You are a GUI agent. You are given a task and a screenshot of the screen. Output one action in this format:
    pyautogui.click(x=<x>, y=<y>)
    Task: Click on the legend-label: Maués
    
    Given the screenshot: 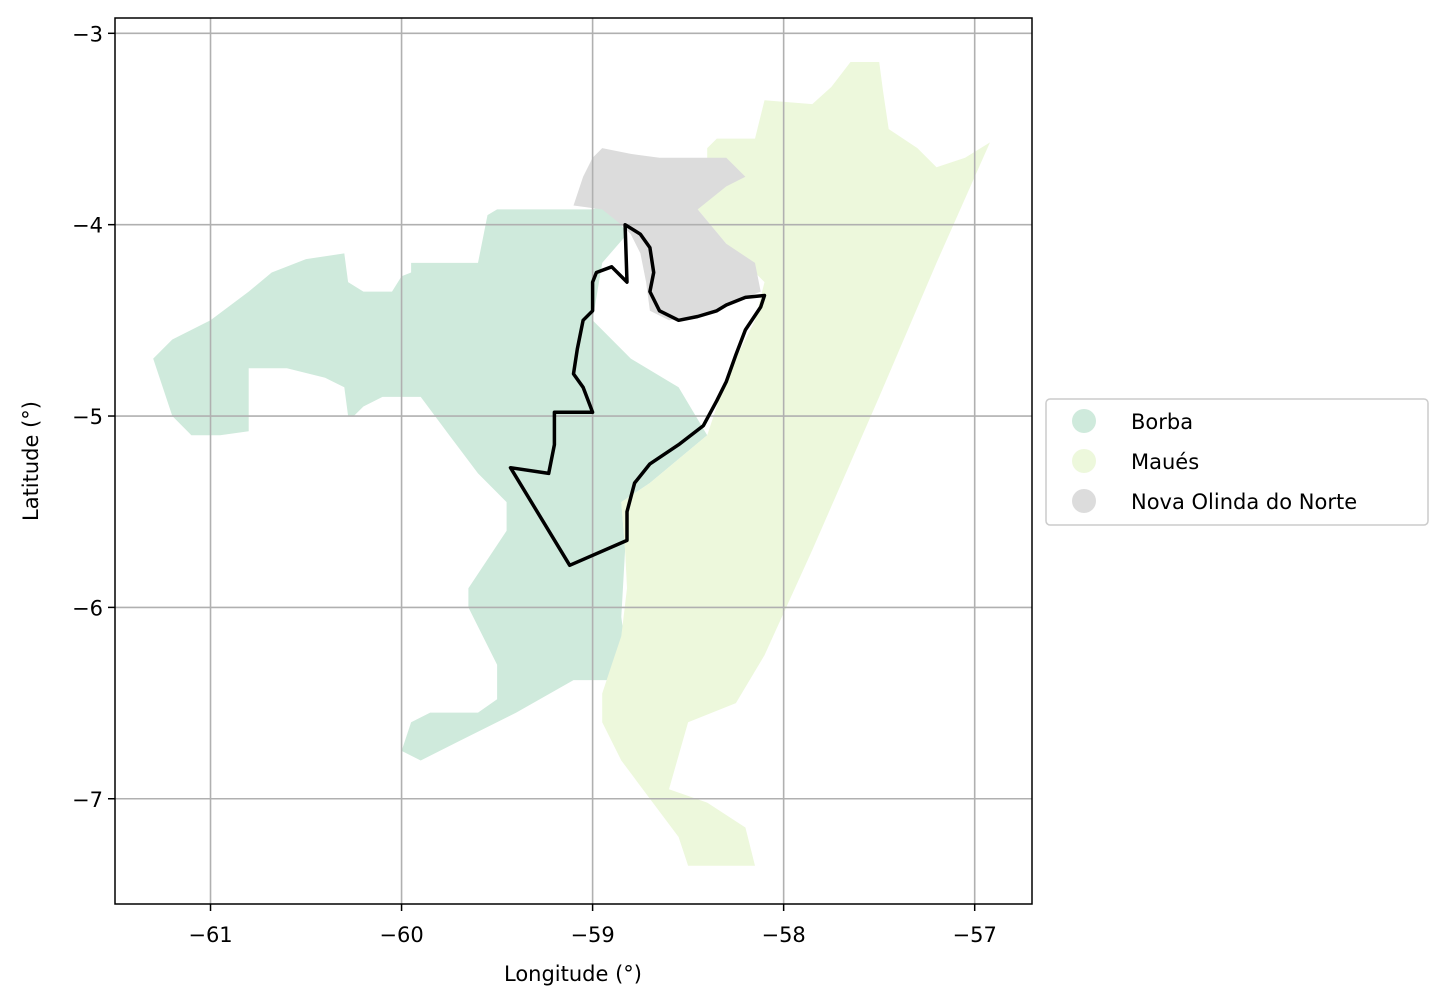 What is the action you would take?
    pyautogui.click(x=1165, y=462)
    